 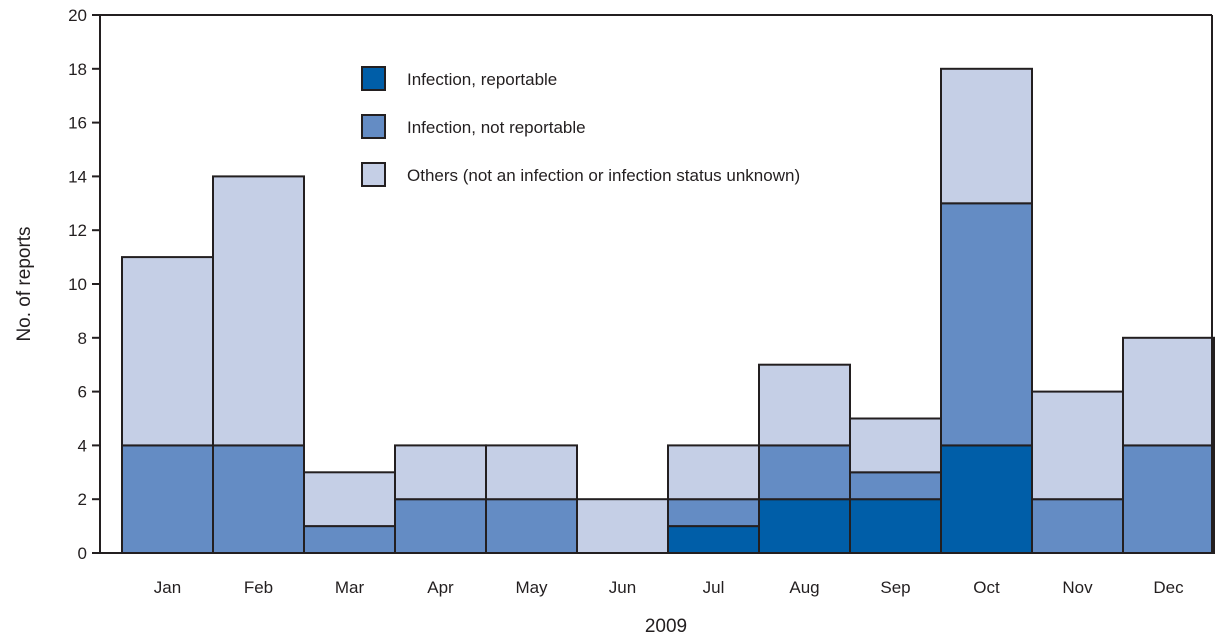 What do you see at coordinates (82, 392) in the screenshot?
I see `y-tick-label: 6` at bounding box center [82, 392].